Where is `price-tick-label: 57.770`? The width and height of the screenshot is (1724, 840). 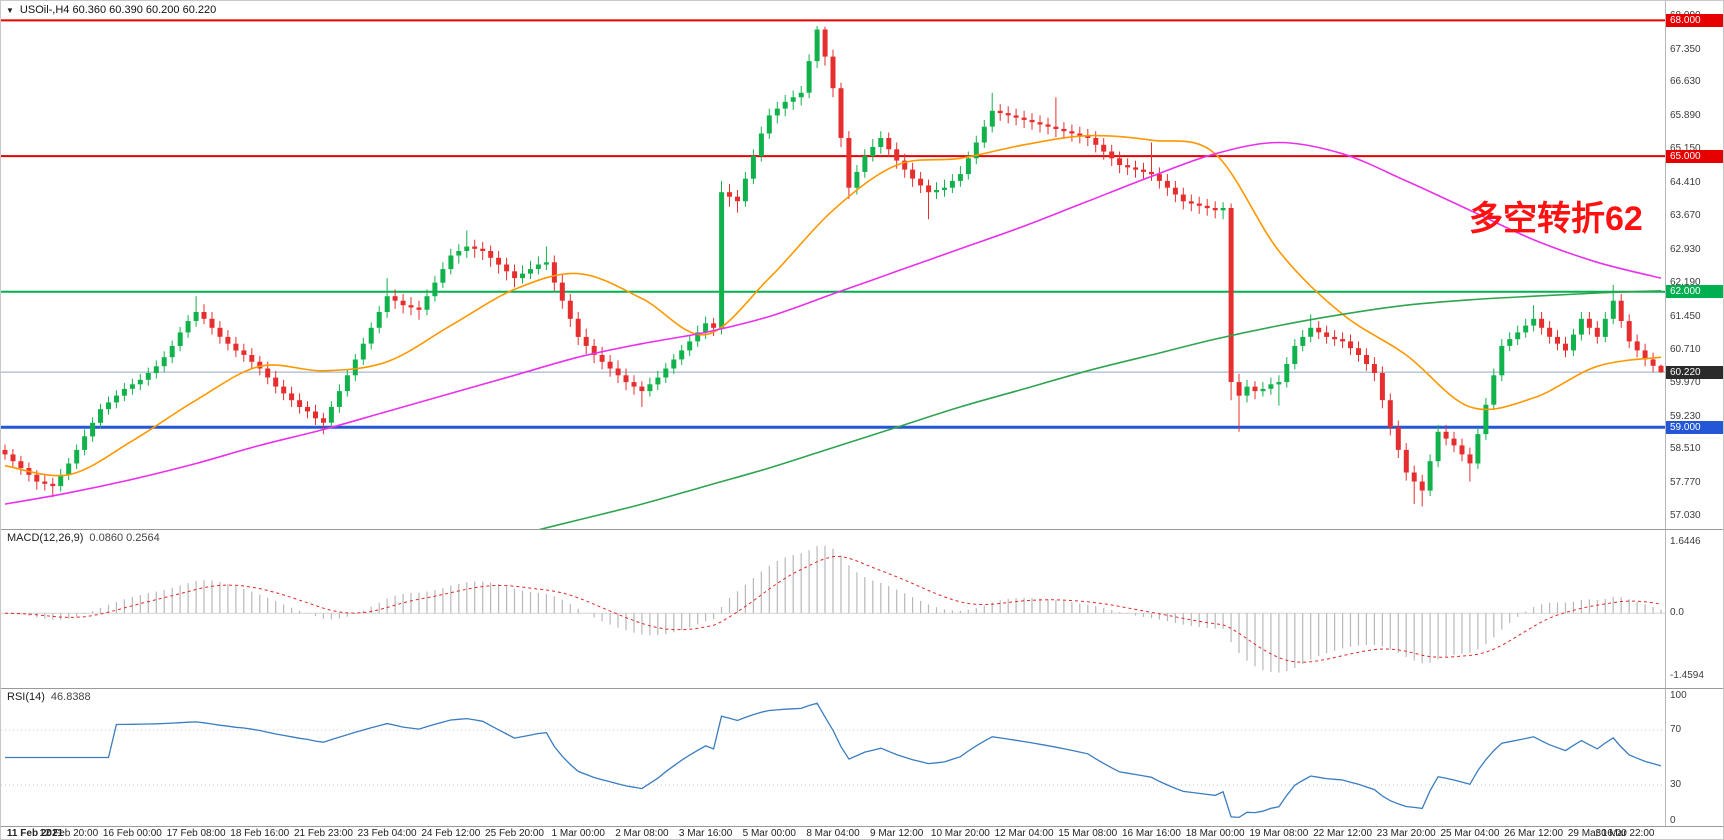
price-tick-label: 57.770 is located at coordinates (1685, 482).